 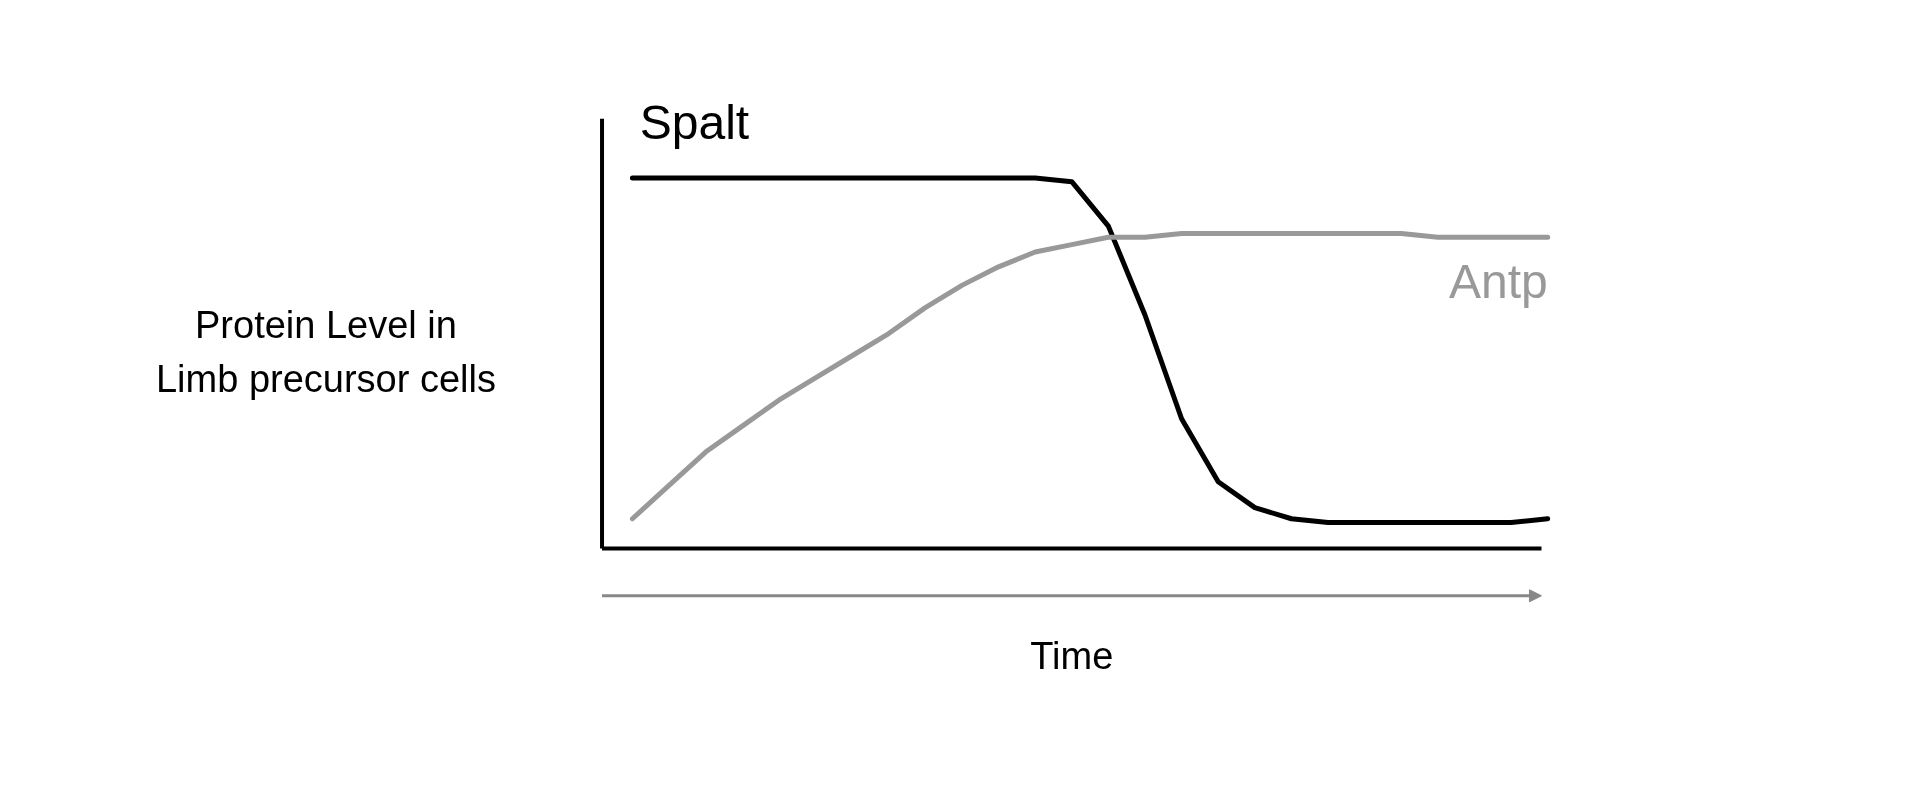 What do you see at coordinates (1498, 282) in the screenshot?
I see `series-label: Antp` at bounding box center [1498, 282].